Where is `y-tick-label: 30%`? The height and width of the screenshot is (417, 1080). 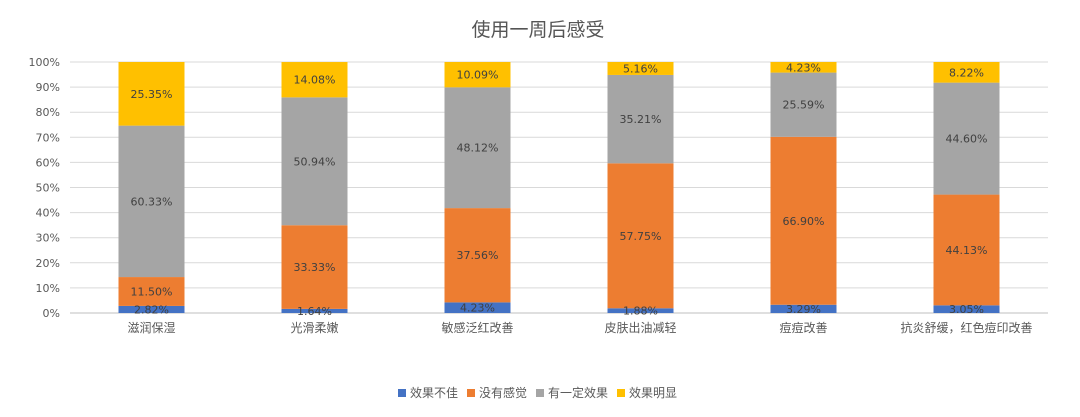 y-tick-label: 30% is located at coordinates (48, 238).